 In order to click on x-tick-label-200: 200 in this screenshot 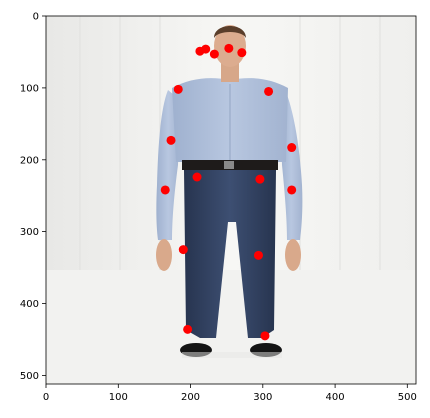, I will do `click(190, 397)`.